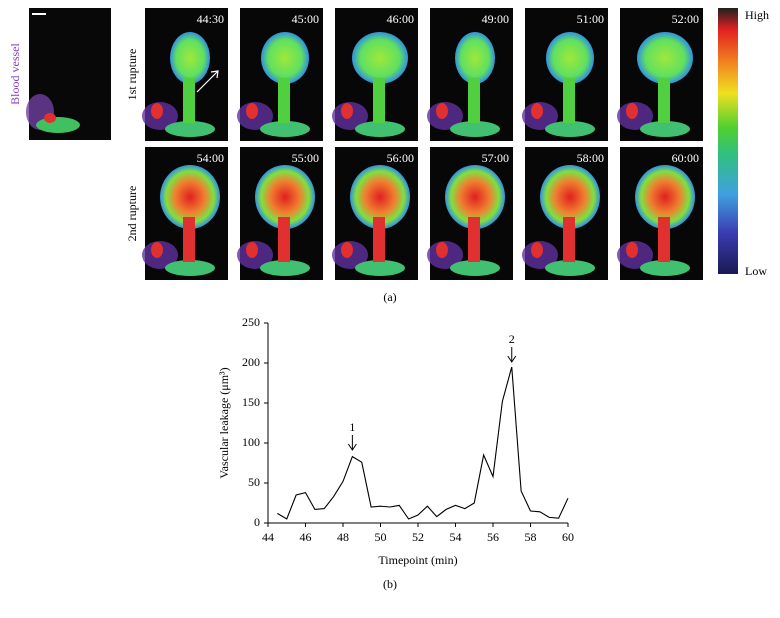 The width and height of the screenshot is (780, 618). Describe the element at coordinates (531, 537) in the screenshot. I see `x-tick-label: 58` at that location.